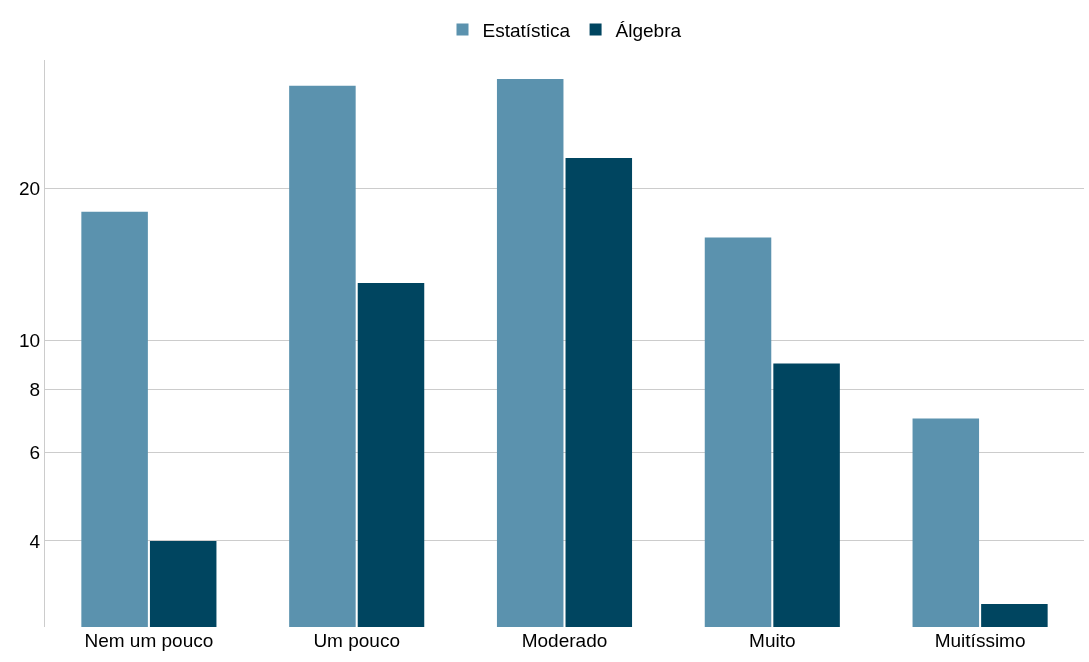 This screenshot has width=1089, height=662. What do you see at coordinates (30, 341) in the screenshot?
I see `y-tick-label: 10` at bounding box center [30, 341].